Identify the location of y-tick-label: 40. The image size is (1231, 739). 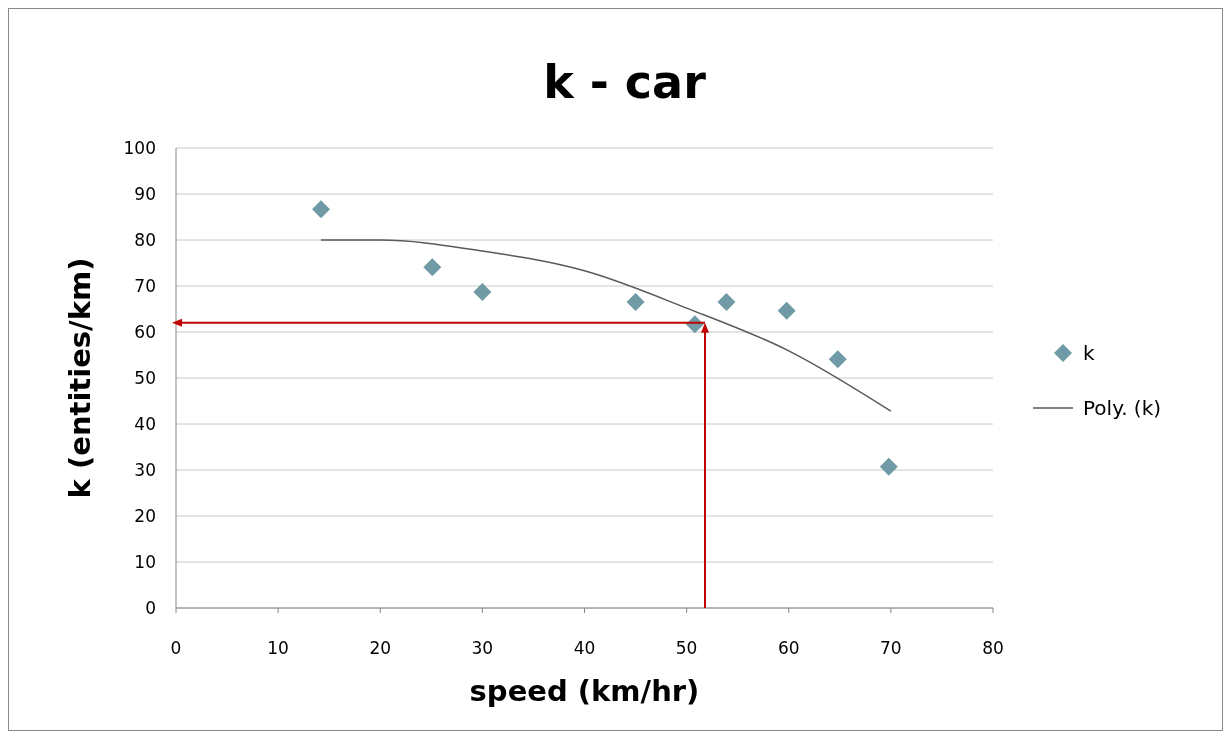
(145, 424).